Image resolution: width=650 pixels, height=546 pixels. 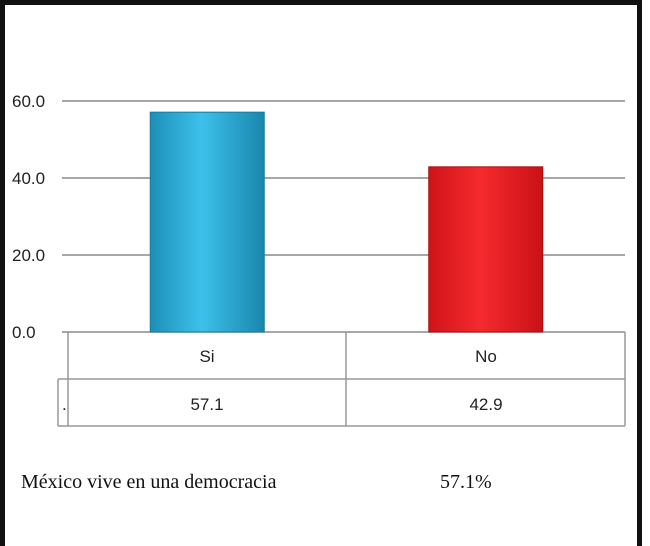 I want to click on y-tick-label: 20.0, so click(x=28, y=255).